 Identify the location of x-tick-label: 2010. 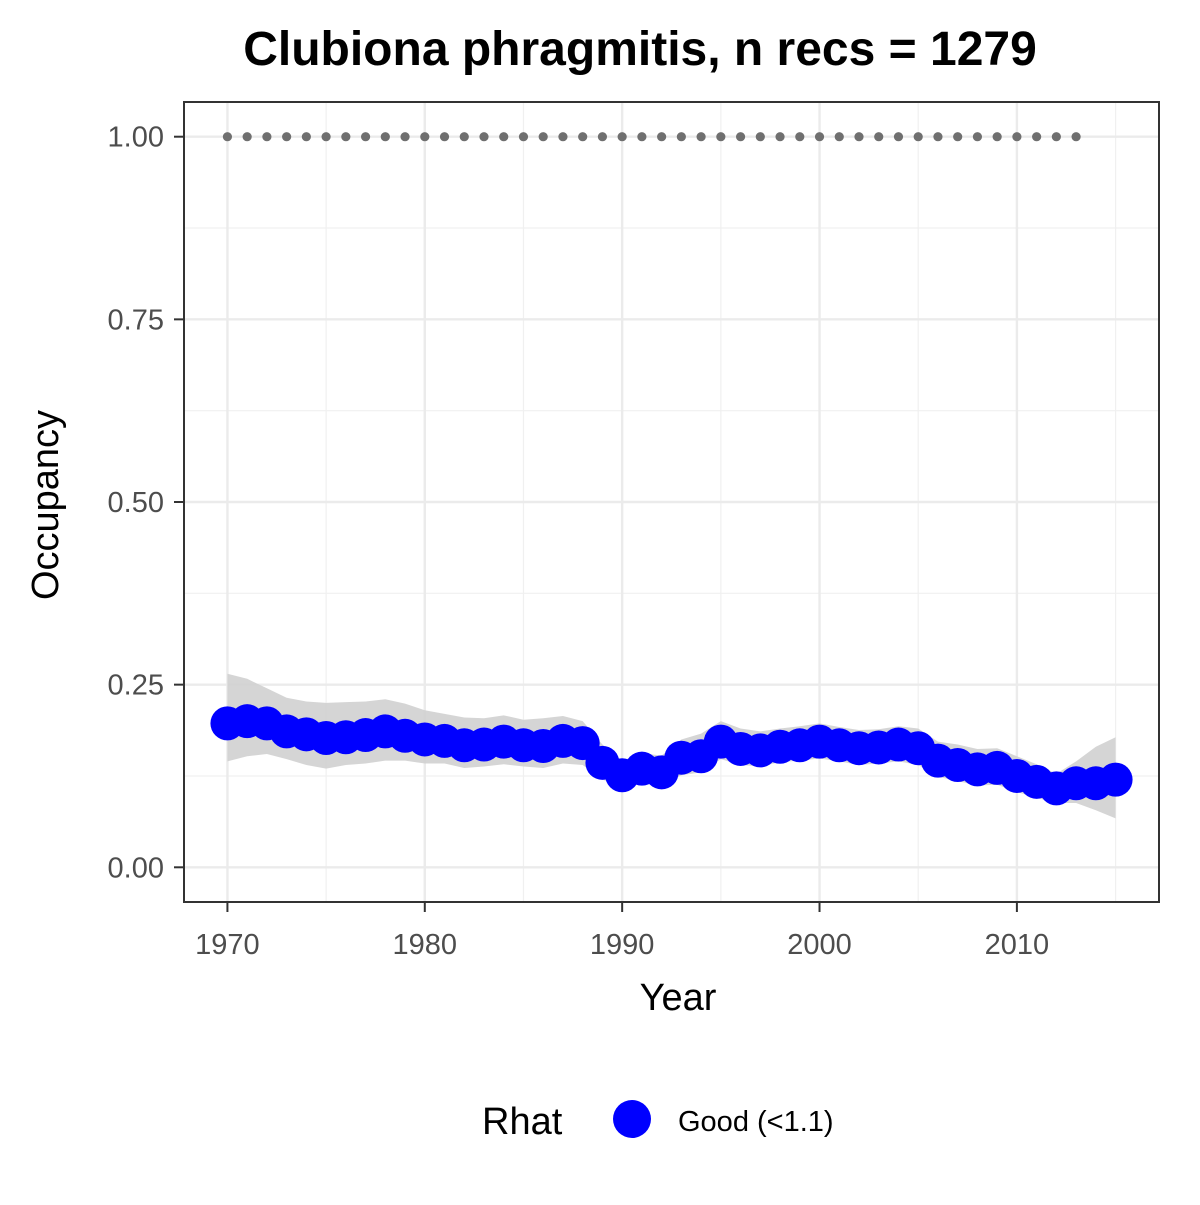
(1017, 945).